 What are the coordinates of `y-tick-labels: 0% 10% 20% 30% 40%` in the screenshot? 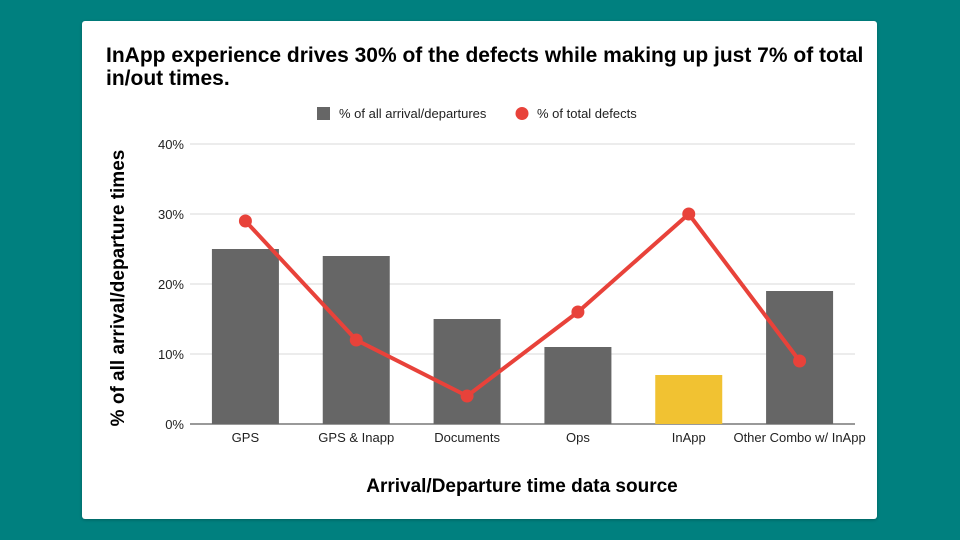 It's located at (171, 284).